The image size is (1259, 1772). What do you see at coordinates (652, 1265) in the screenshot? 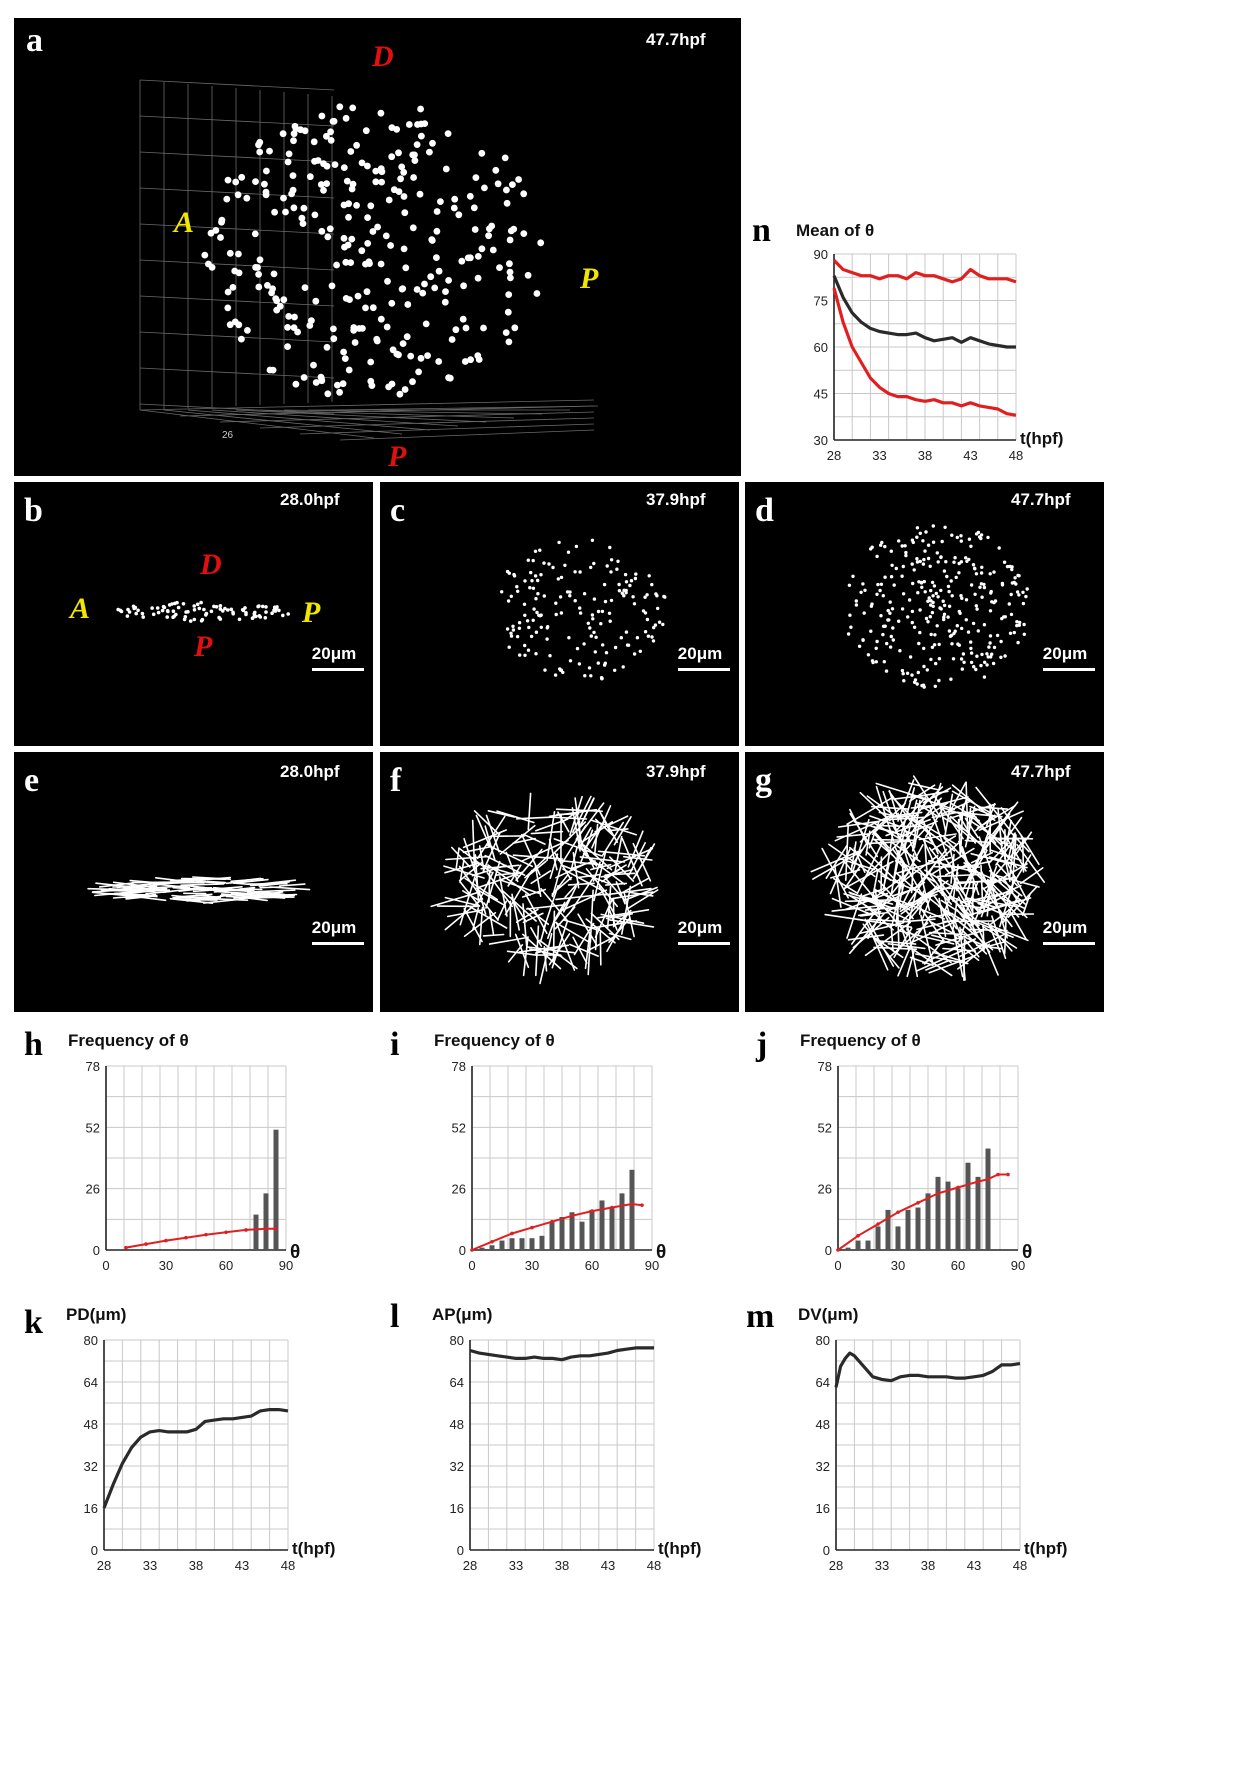
I see `x-tick-label: 90` at bounding box center [652, 1265].